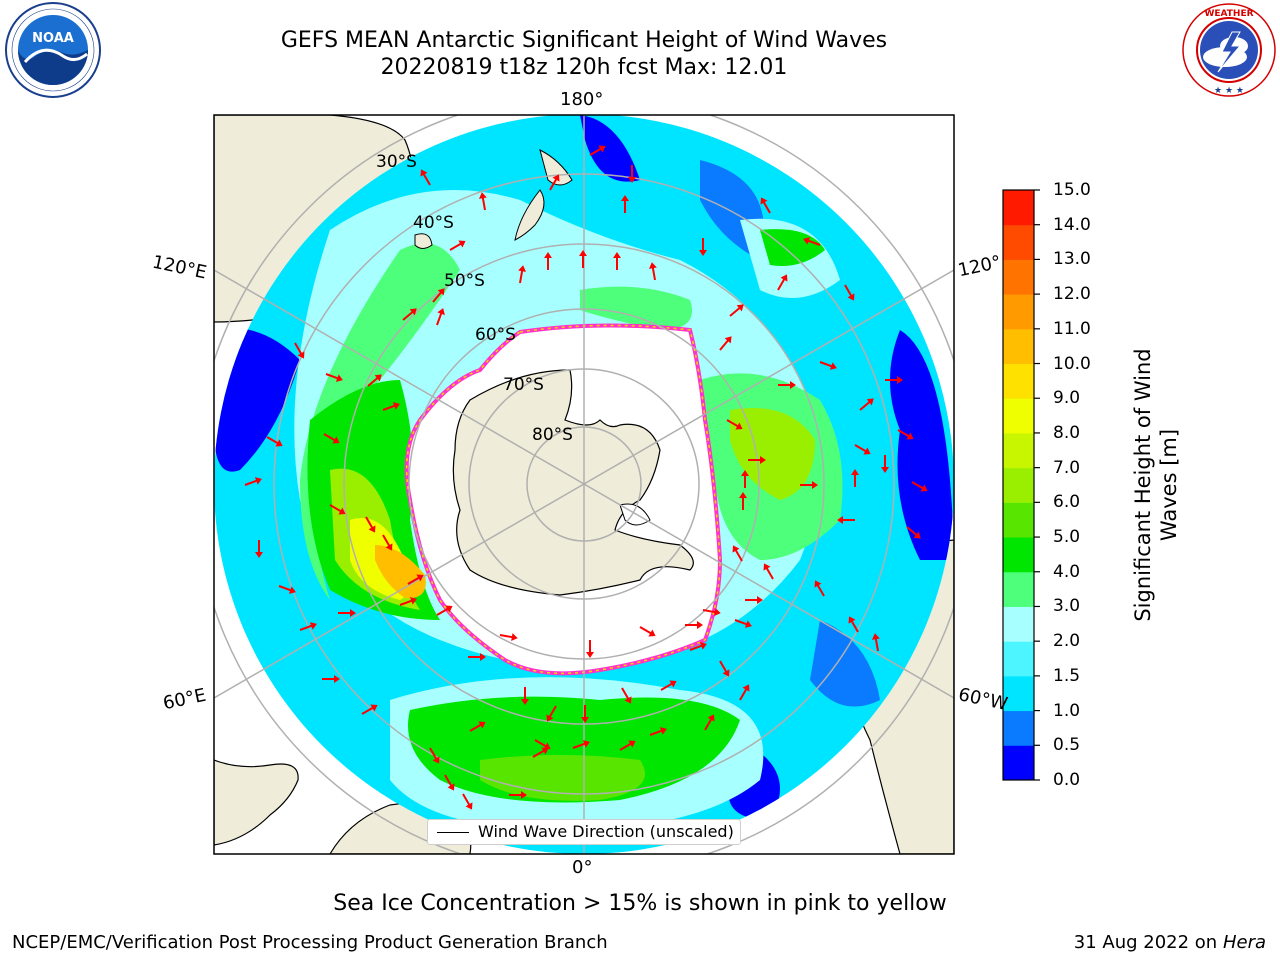 The height and width of the screenshot is (960, 1280). I want to click on colorbar-tick-label: 4.0, so click(1067, 571).